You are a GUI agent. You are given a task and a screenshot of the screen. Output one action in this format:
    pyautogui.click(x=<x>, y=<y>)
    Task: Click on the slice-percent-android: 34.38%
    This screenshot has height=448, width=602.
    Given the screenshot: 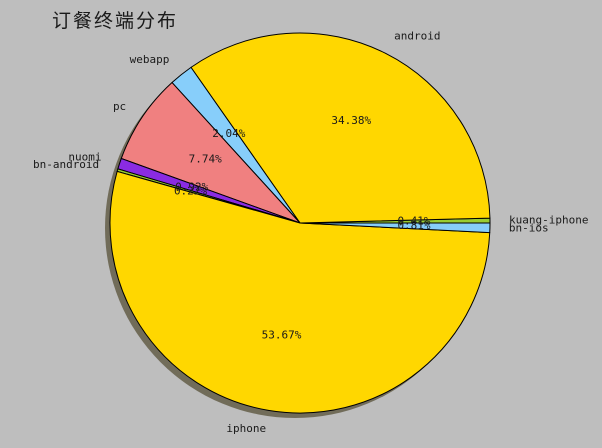 What is the action you would take?
    pyautogui.click(x=351, y=120)
    